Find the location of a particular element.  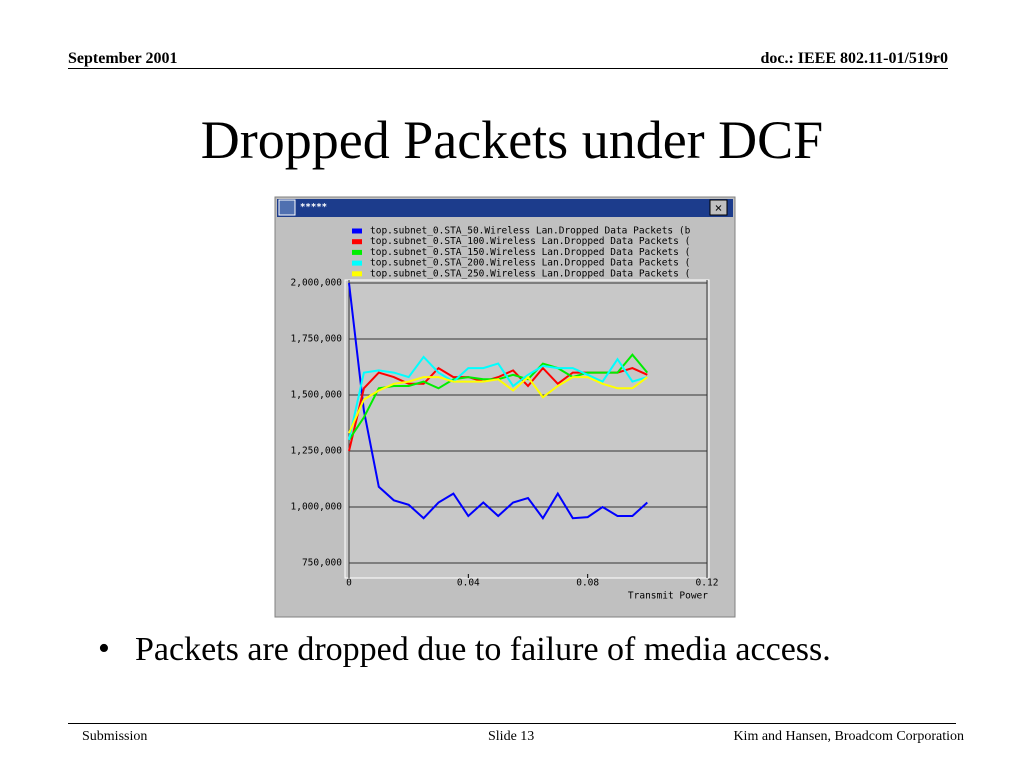

footer-right: Kim and Hansen, Broadcom Corporation is located at coordinates (848, 736).